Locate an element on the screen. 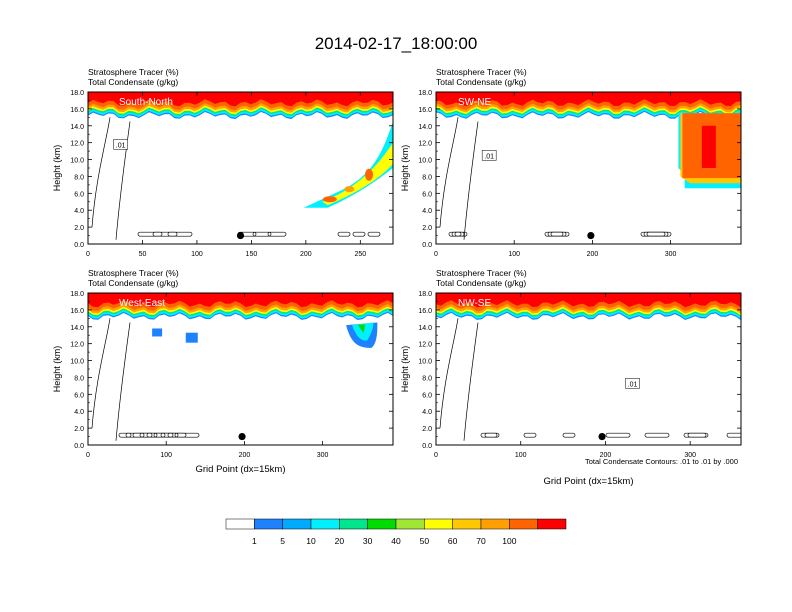 This screenshot has height=612, width=792. colorbar-label: 5 is located at coordinates (282, 541).